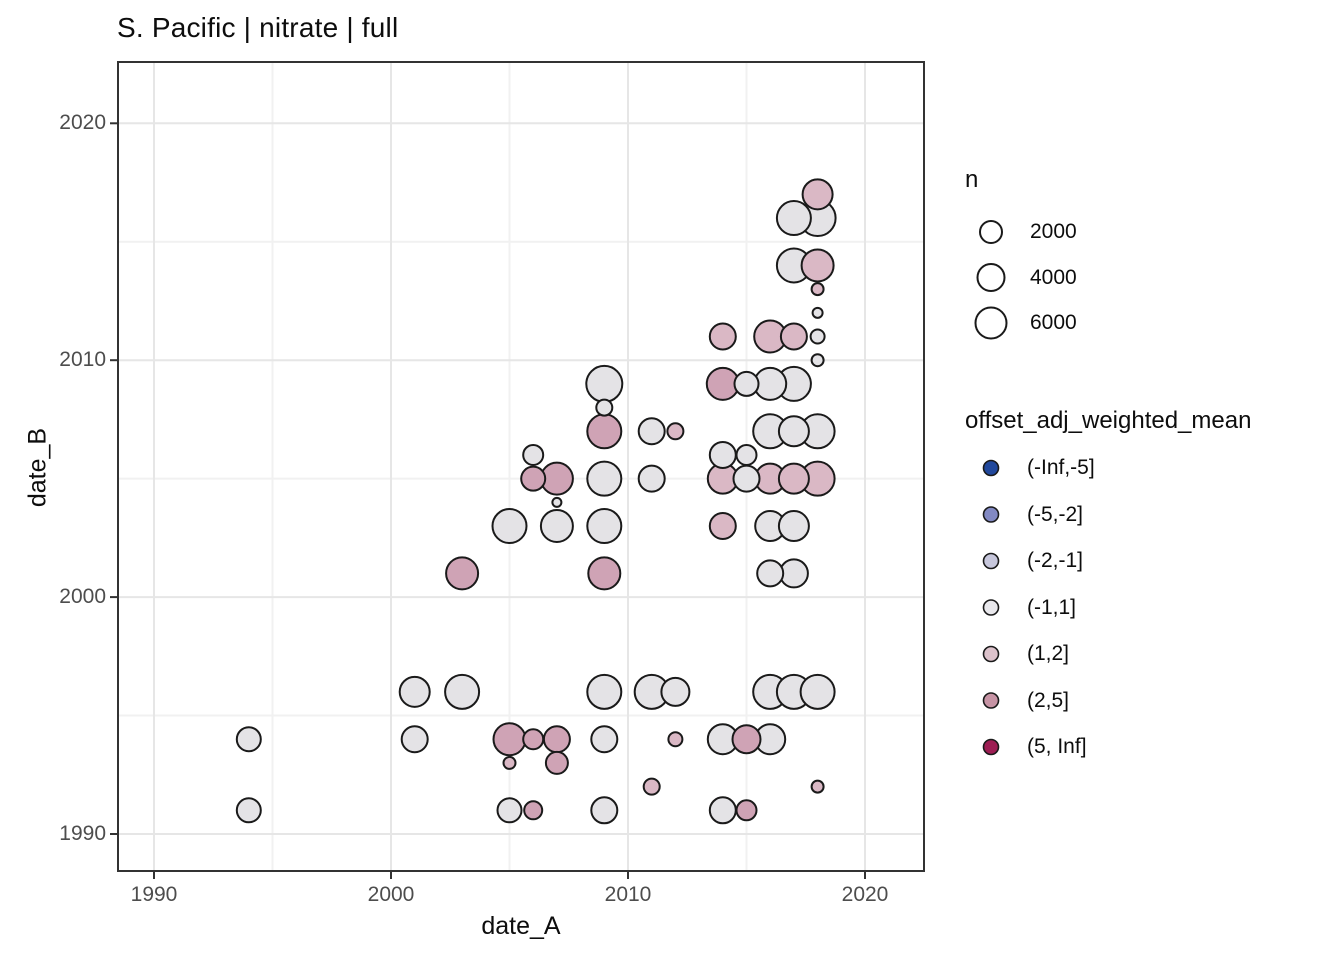 The width and height of the screenshot is (1344, 960). What do you see at coordinates (1052, 607) in the screenshot?
I see `color-legend-value: (-1,1]` at bounding box center [1052, 607].